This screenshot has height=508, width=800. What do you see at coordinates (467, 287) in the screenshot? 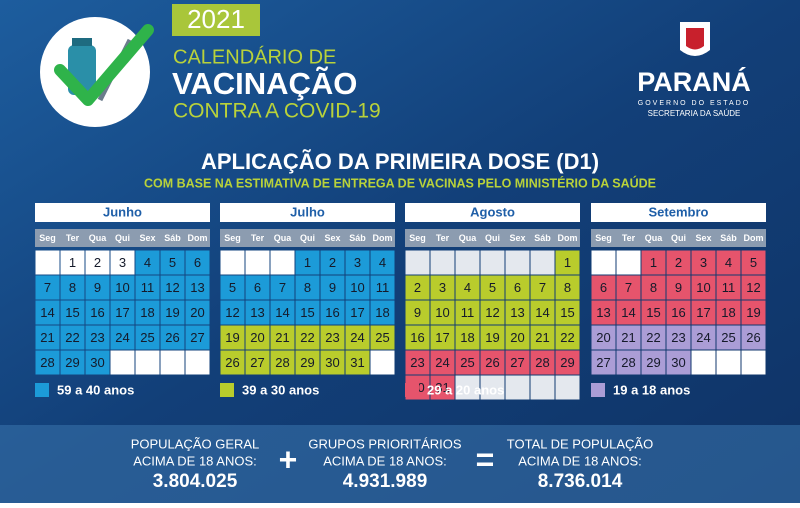
I see `day: 4` at bounding box center [467, 287].